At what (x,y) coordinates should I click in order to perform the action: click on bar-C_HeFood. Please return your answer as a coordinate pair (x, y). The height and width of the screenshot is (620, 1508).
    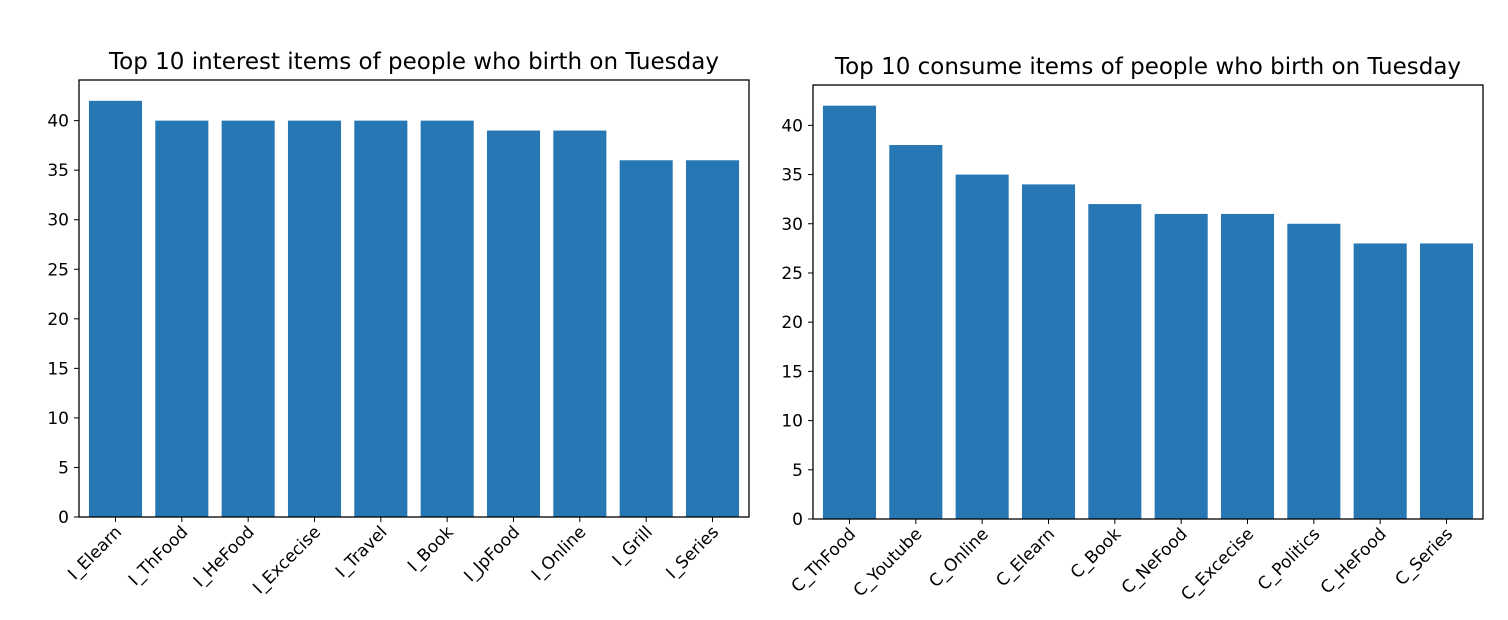
    Looking at the image, I should click on (1380, 381).